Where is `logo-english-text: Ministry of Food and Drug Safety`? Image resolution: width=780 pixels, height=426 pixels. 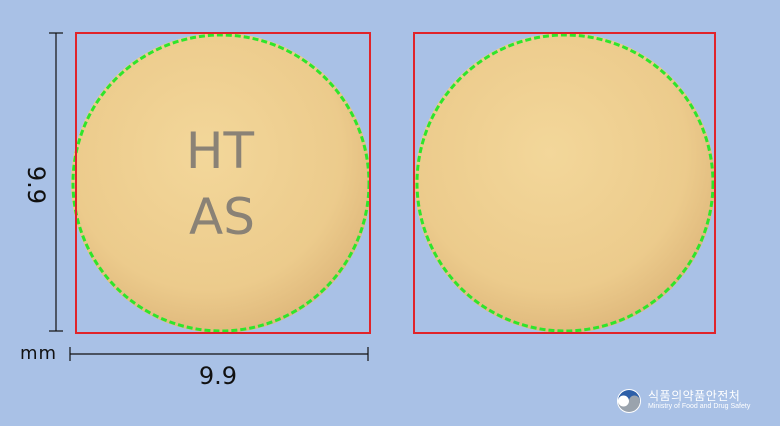
logo-english-text: Ministry of Food and Drug Safety is located at coordinates (699, 406).